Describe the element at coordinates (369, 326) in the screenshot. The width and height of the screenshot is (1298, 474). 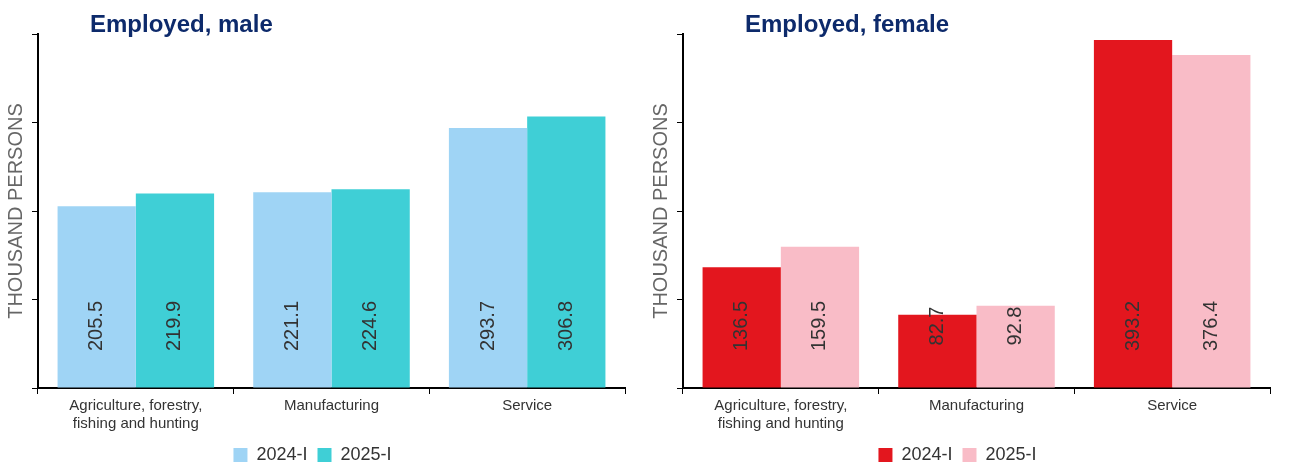
I see `data-label: 224.6` at that location.